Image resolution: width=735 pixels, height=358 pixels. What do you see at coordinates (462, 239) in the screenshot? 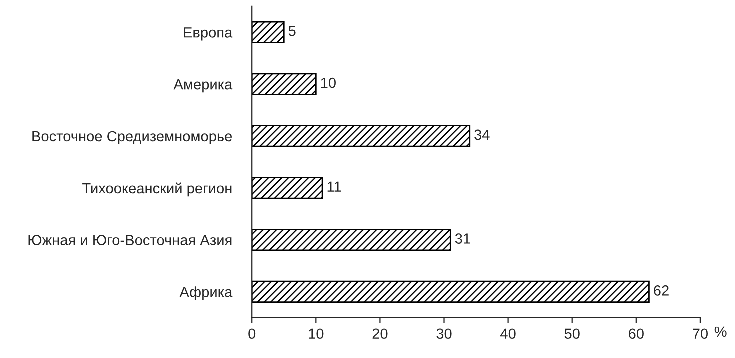
I see `data-label: 31` at bounding box center [462, 239].